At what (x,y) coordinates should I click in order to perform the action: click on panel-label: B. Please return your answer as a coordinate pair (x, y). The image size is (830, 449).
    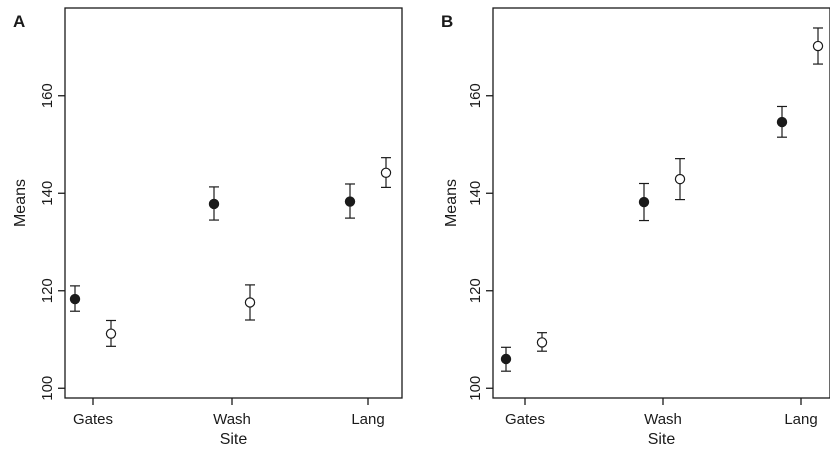
    Looking at the image, I should click on (447, 21).